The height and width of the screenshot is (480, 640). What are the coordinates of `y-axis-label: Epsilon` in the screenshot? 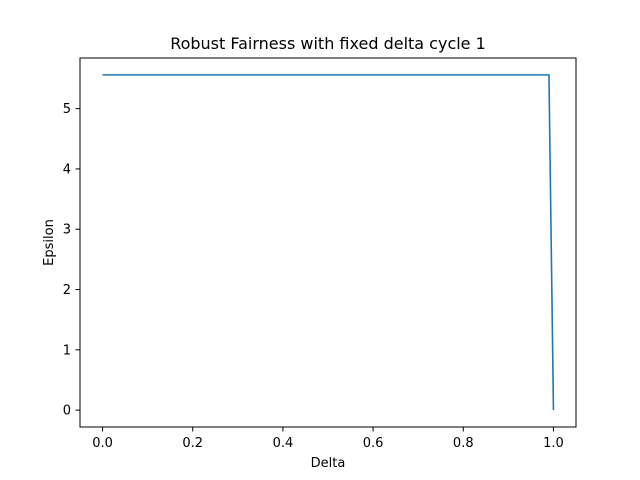 It's located at (49, 242).